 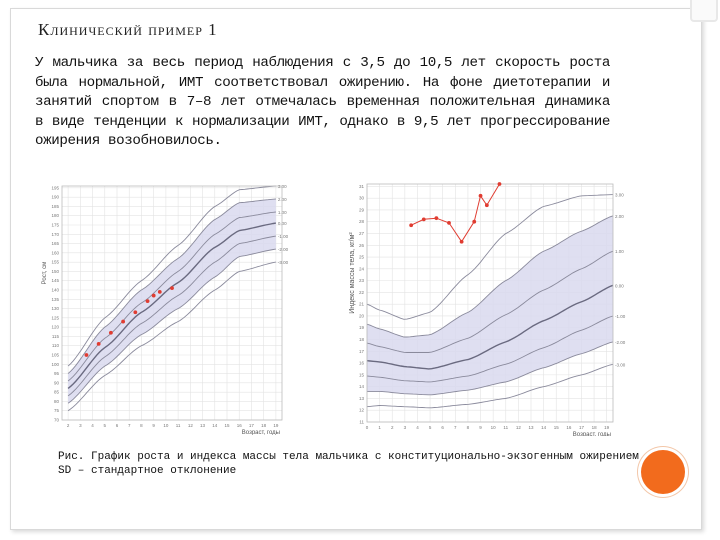 I want to click on chart1-x-tick-label: 4, so click(x=417, y=427).